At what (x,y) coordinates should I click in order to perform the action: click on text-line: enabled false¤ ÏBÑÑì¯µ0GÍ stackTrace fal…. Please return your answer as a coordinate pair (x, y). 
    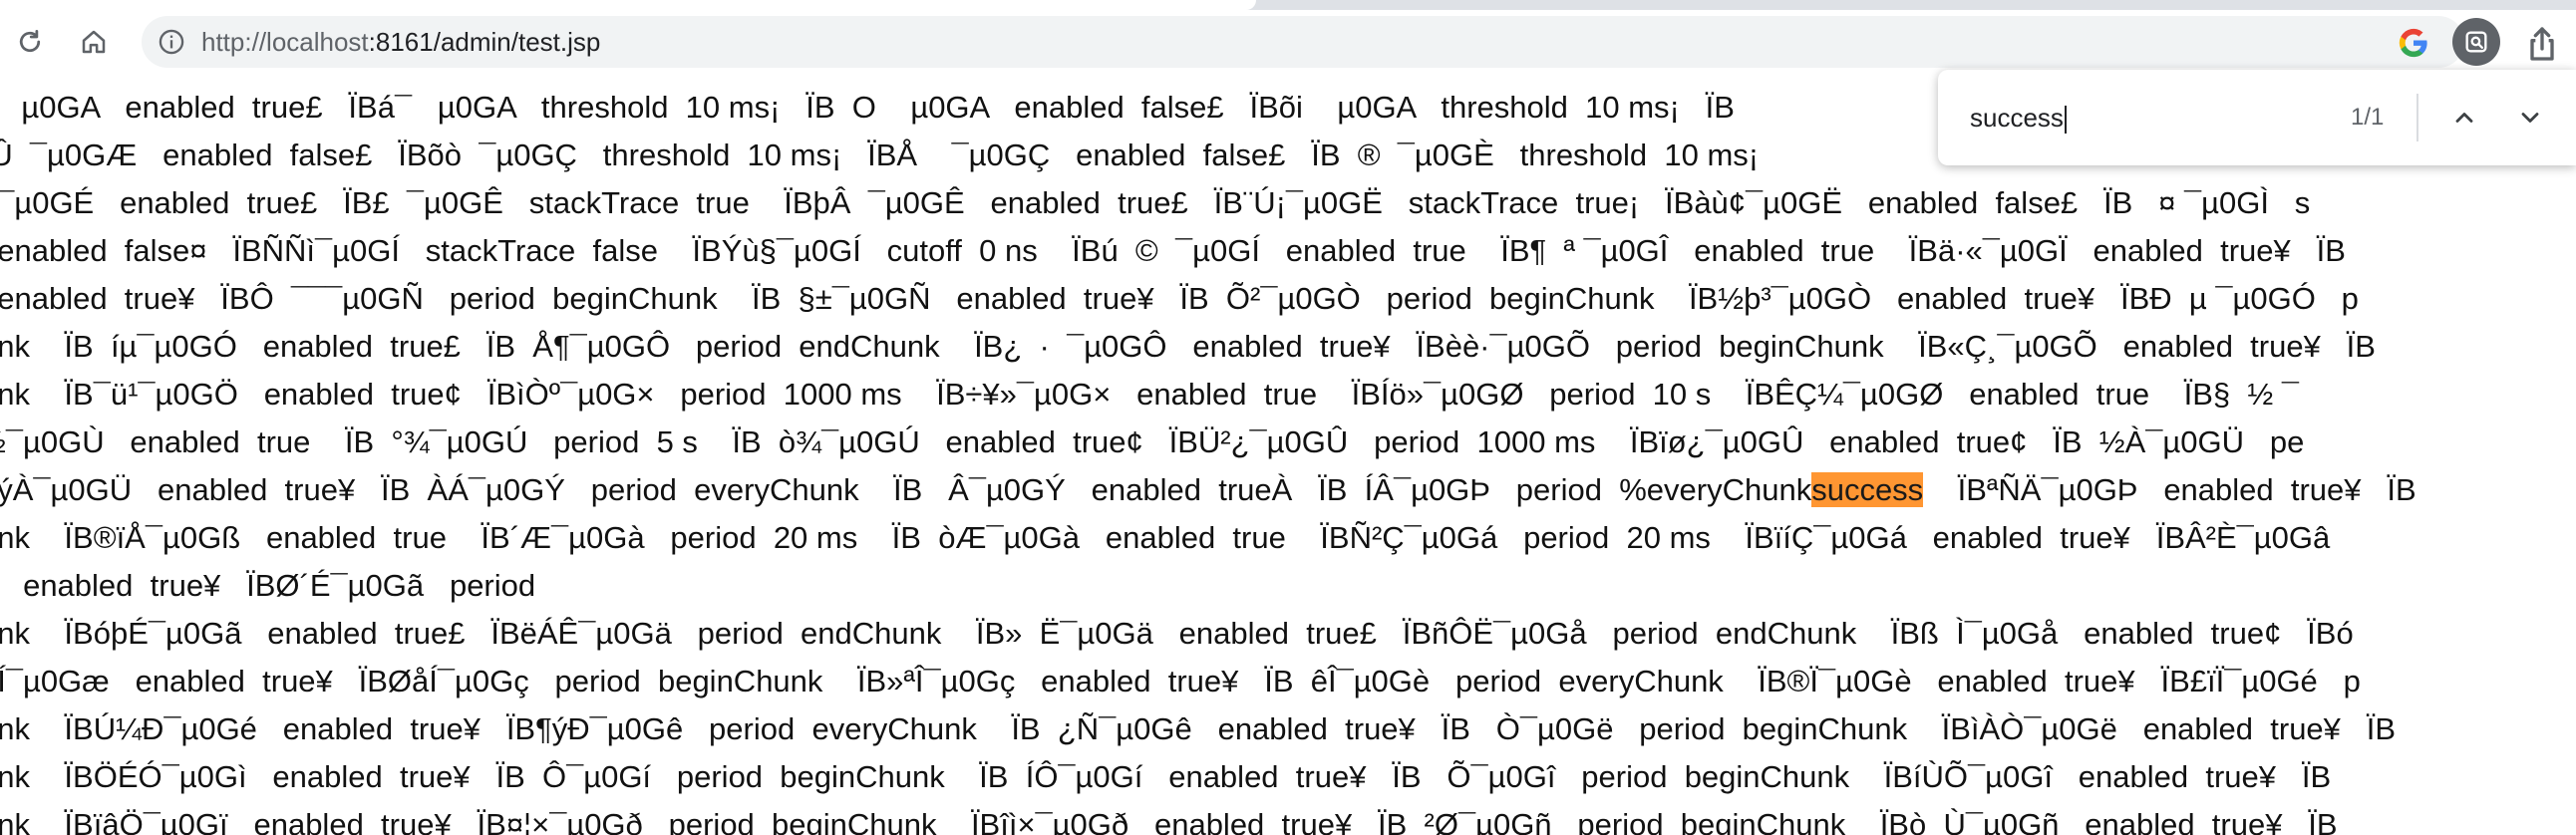
    Looking at the image, I should click on (1173, 251).